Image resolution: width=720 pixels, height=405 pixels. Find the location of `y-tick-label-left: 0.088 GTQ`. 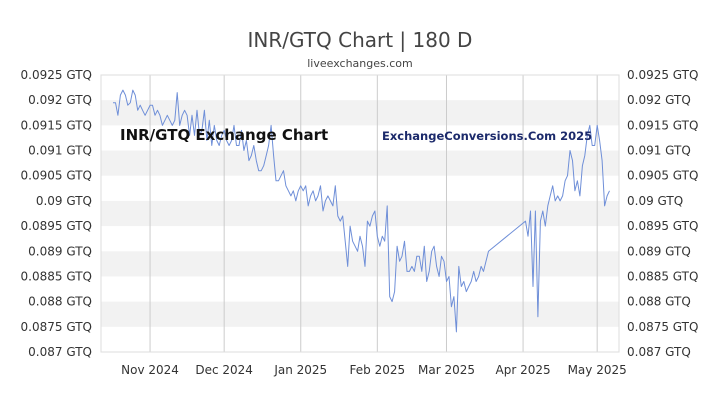

y-tick-label-left: 0.088 GTQ is located at coordinates (60, 302).